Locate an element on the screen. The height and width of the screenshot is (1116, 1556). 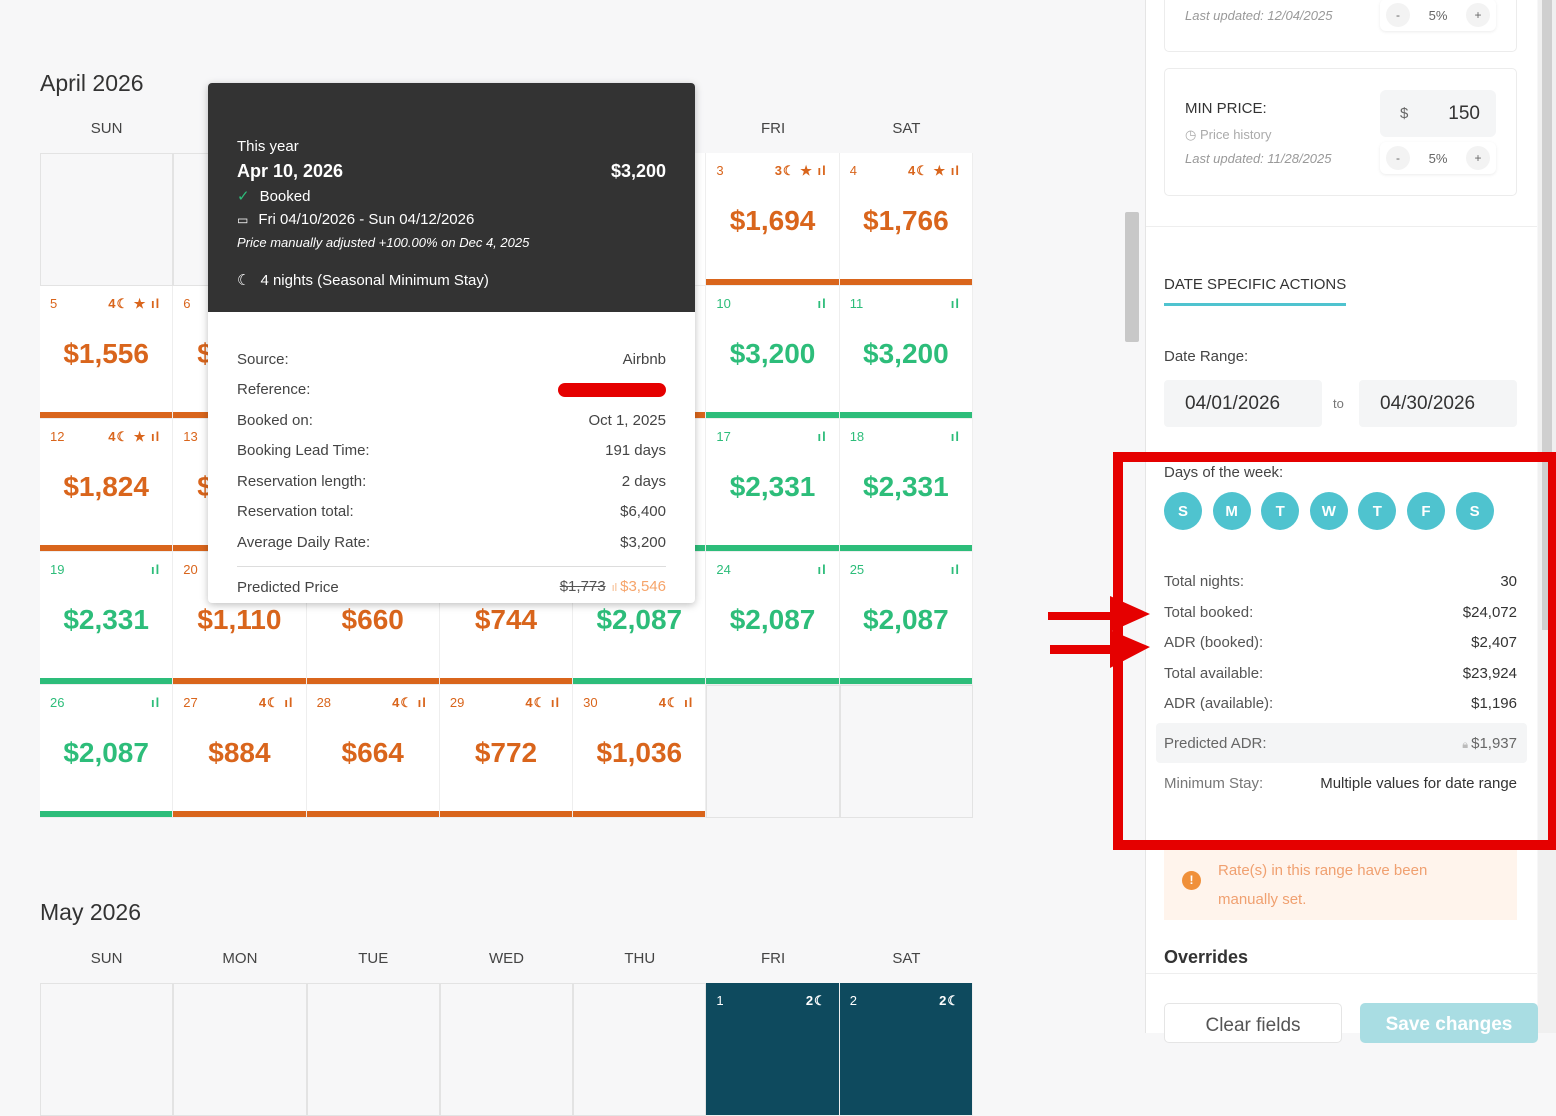
day-number: 30 is located at coordinates (590, 702).